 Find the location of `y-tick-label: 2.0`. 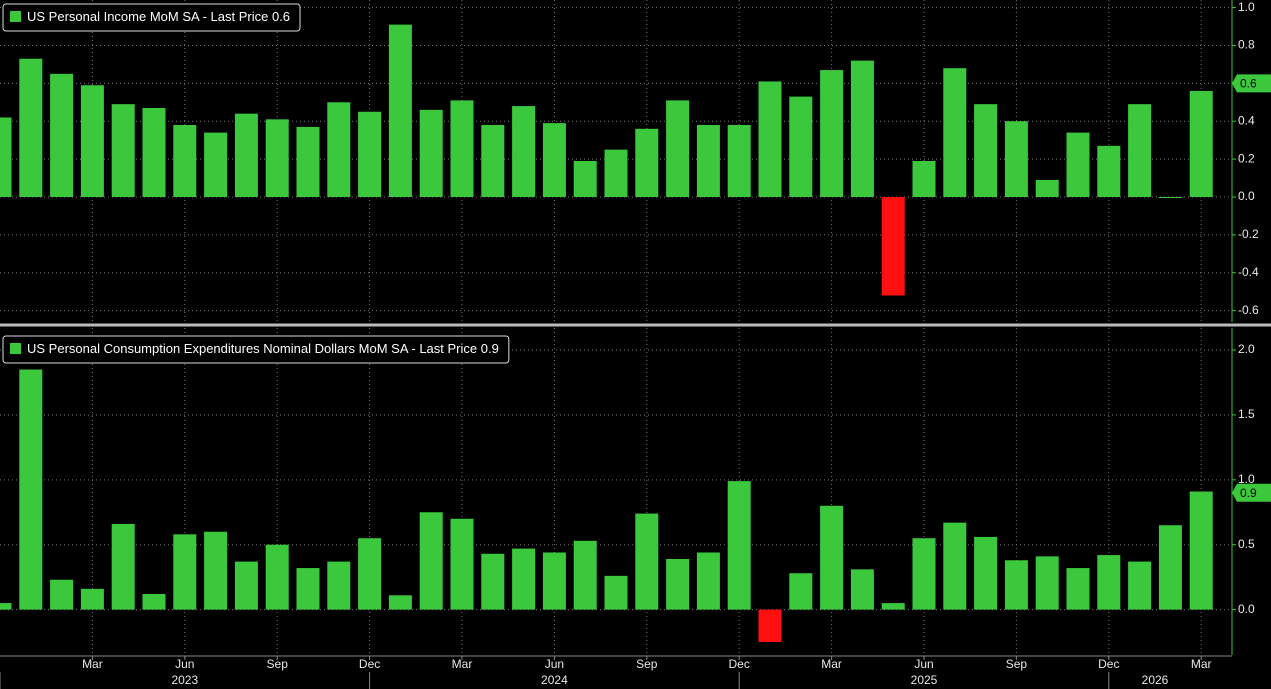

y-tick-label: 2.0 is located at coordinates (1246, 349).